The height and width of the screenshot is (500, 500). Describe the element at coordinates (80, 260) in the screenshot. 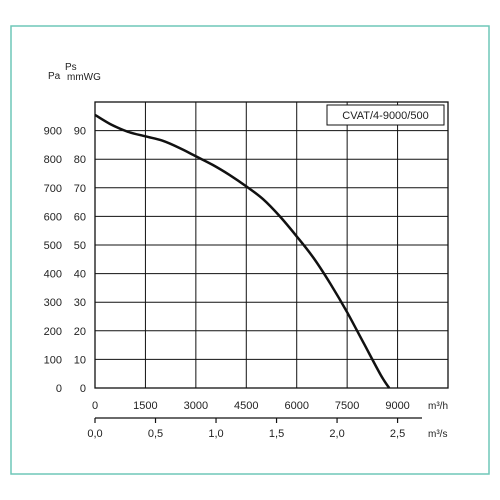

I see `mmwg-axis: 0 10 20 30 40 50 60 70 80 90` at that location.